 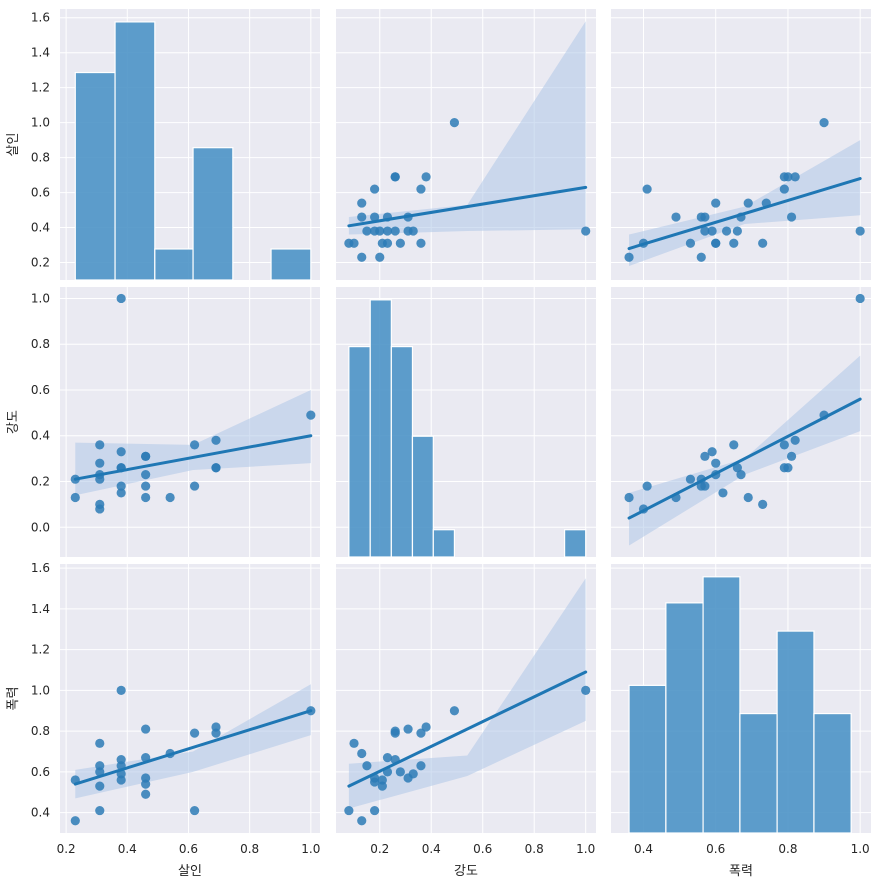 What do you see at coordinates (310, 849) in the screenshot?
I see `x-tick-label: 1.0` at bounding box center [310, 849].